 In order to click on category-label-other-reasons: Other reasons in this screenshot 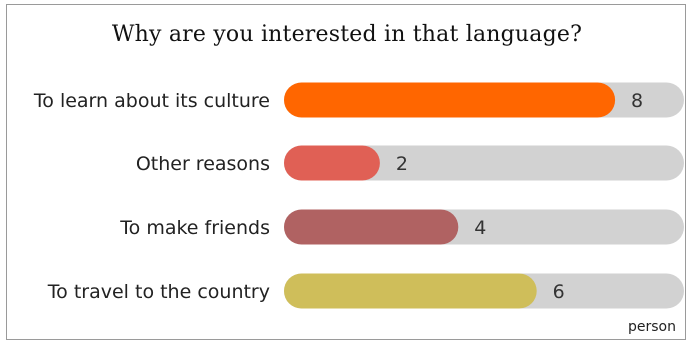, I will do `click(203, 164)`.